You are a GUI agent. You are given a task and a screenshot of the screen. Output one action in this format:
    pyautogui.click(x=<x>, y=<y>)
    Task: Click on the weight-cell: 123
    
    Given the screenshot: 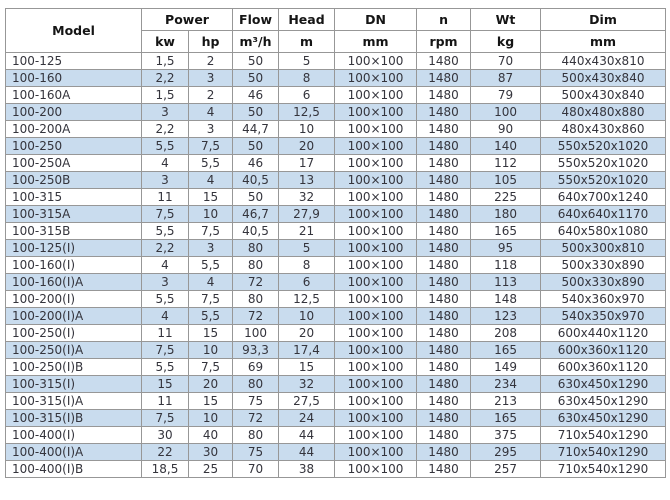 What is the action you would take?
    pyautogui.click(x=506, y=316)
    